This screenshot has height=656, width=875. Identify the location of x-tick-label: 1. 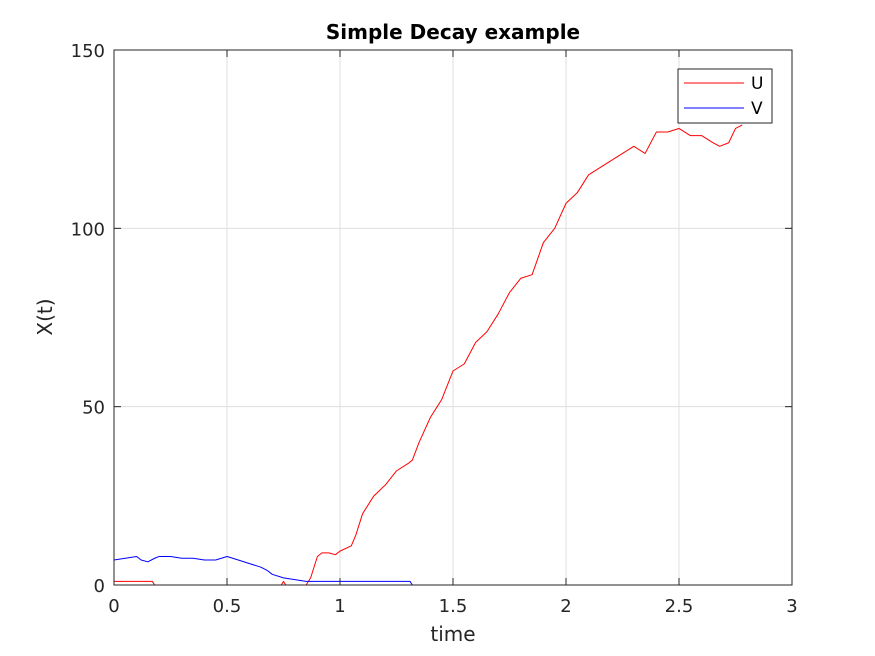
(339, 606).